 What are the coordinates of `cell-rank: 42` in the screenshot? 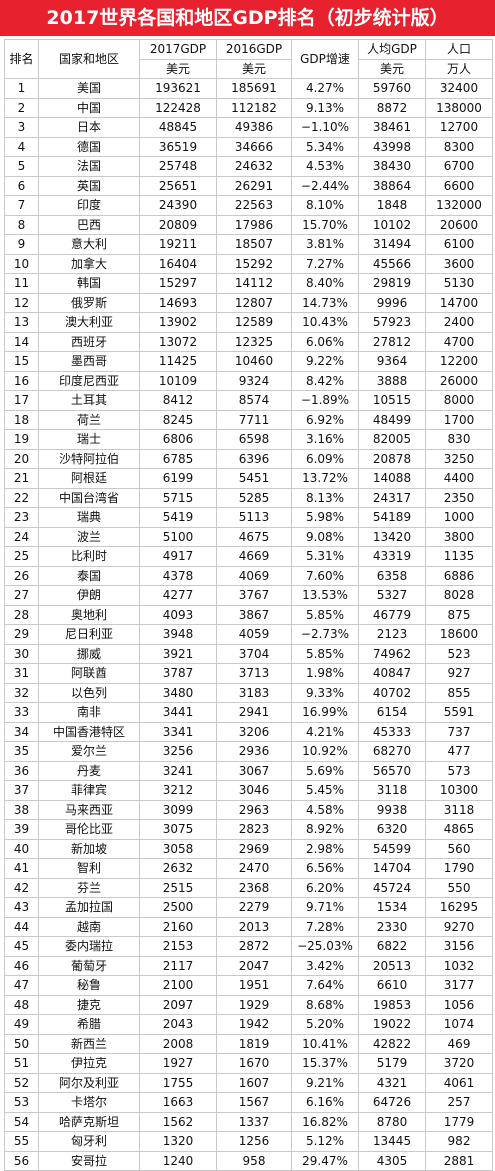 It's located at (21, 887).